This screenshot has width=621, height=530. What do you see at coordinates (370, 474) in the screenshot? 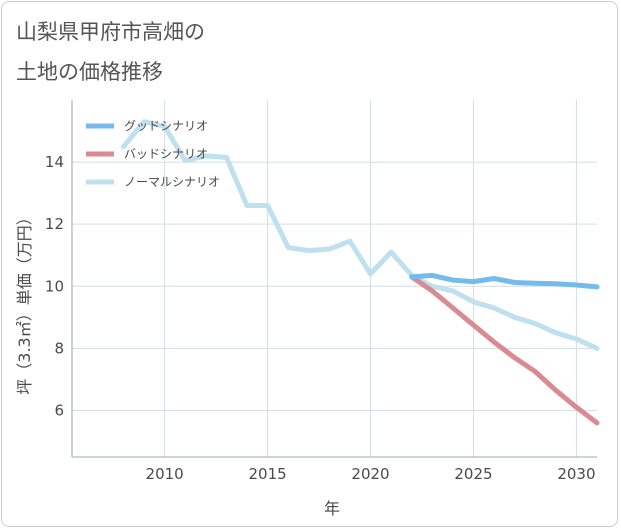
I see `x-tick-label: 2020` at bounding box center [370, 474].